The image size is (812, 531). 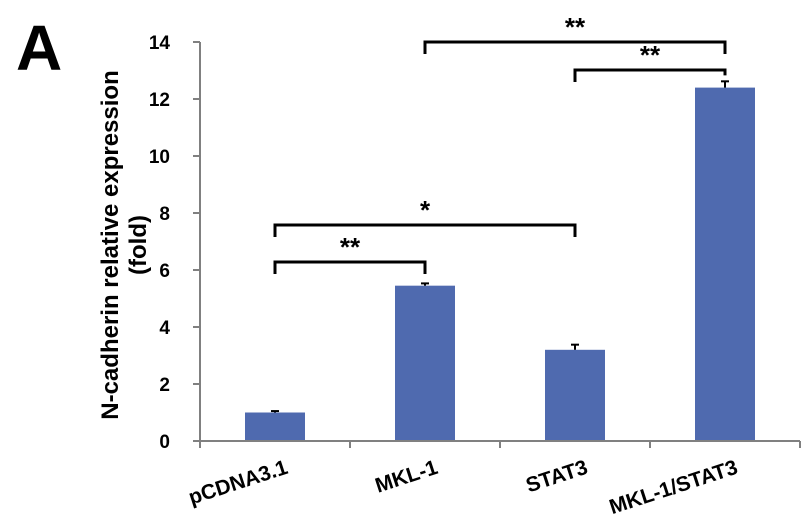 I want to click on significance-label: *, so click(x=425, y=210).